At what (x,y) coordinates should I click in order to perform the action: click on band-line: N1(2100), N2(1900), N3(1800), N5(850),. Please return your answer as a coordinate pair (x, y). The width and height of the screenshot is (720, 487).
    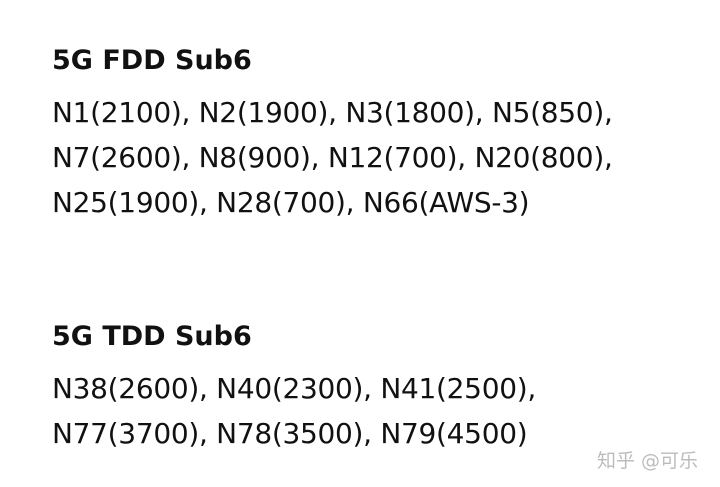
    Looking at the image, I should click on (332, 112).